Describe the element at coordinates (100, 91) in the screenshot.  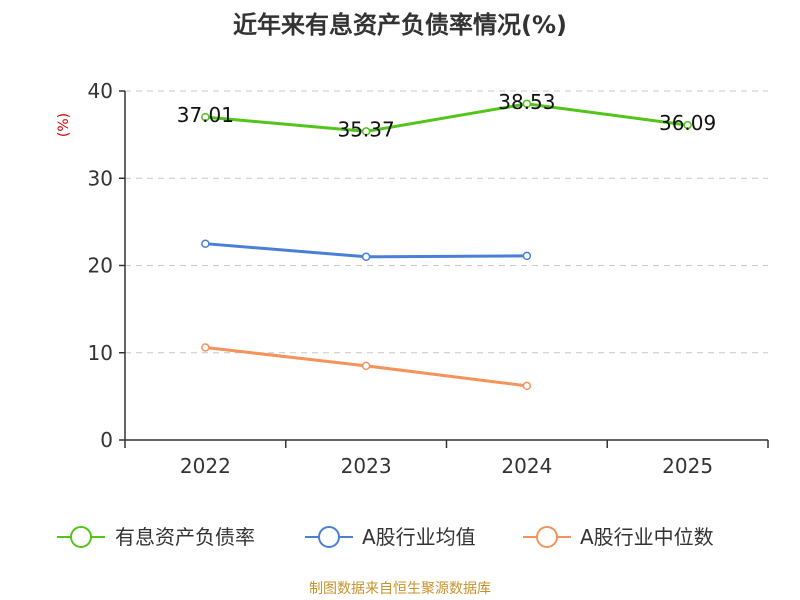
I see `y-tick-label: 40` at that location.